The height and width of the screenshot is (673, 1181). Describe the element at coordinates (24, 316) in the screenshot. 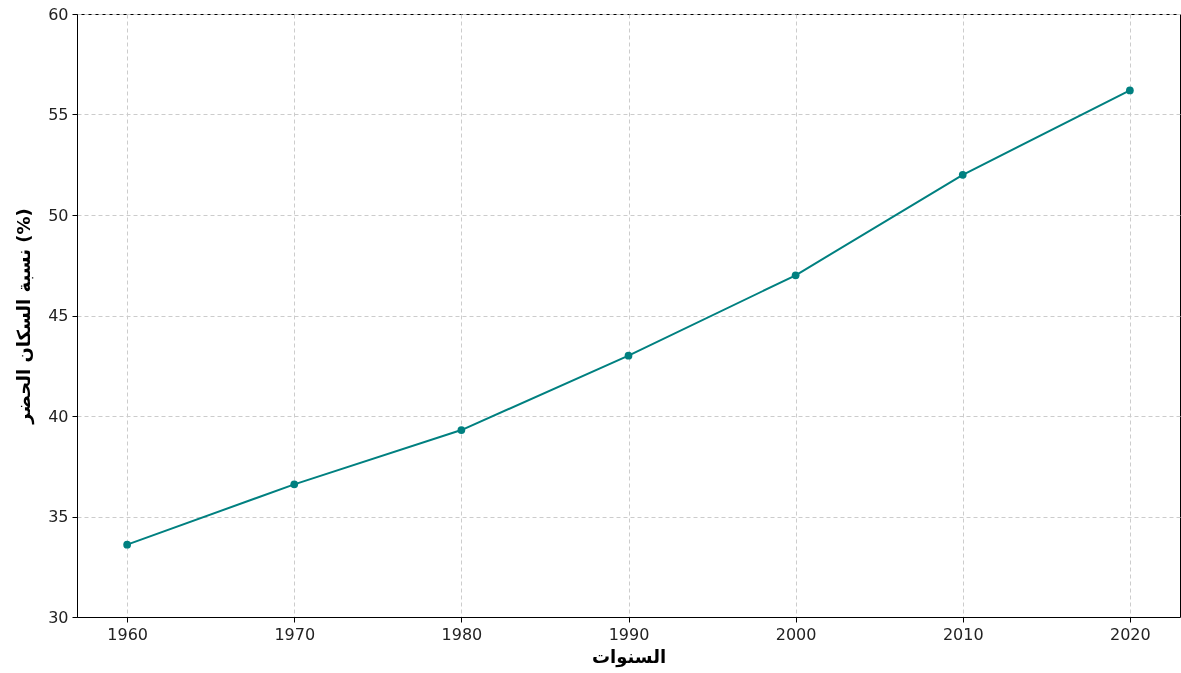

I see `y-axis-title: نسبة السكان الحضر (%)` at that location.